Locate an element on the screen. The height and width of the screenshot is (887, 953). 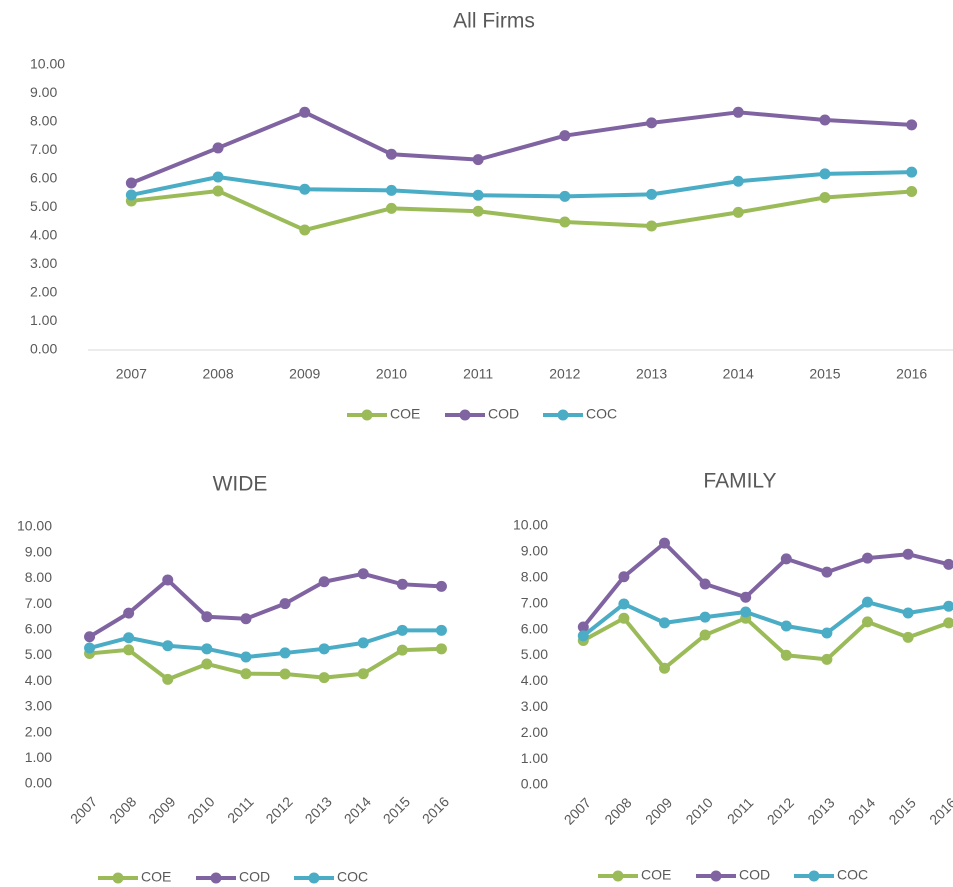
y-tick-label: 8.00 is located at coordinates (38, 577).